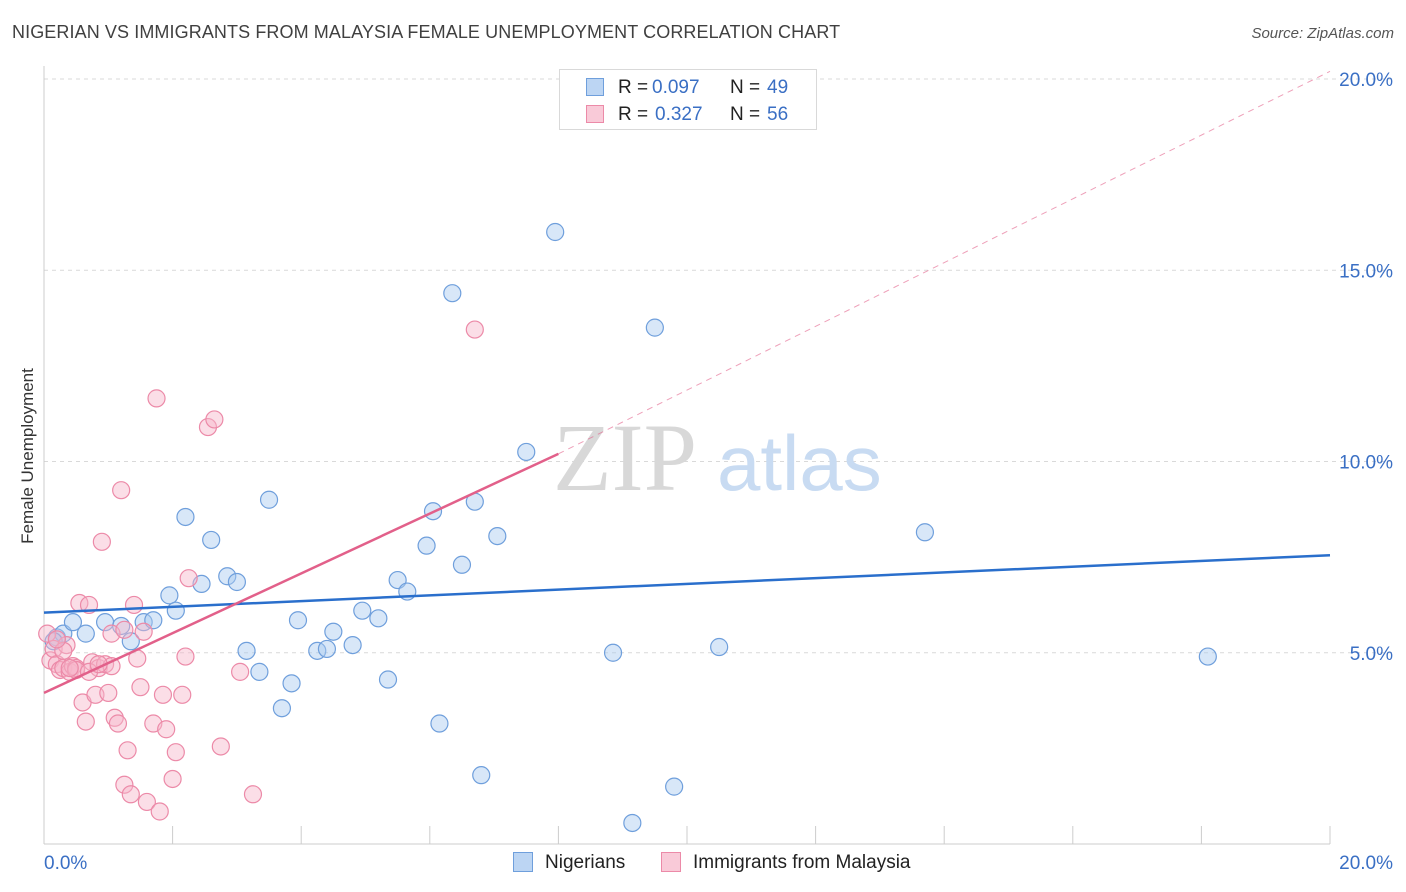 The height and width of the screenshot is (892, 1406). I want to click on trendline-immigrants-from-malaysia, so click(301, 573).